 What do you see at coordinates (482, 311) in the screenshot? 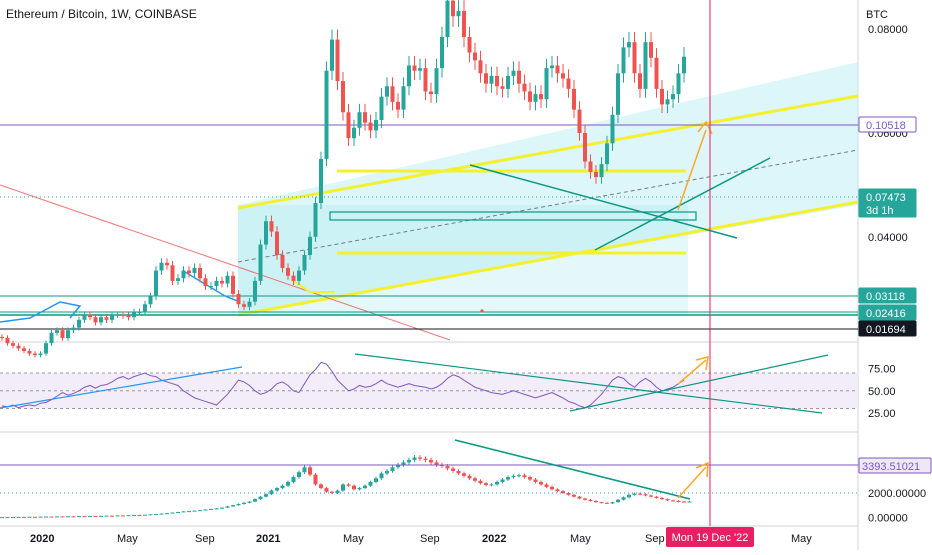
I see `marker-dot` at bounding box center [482, 311].